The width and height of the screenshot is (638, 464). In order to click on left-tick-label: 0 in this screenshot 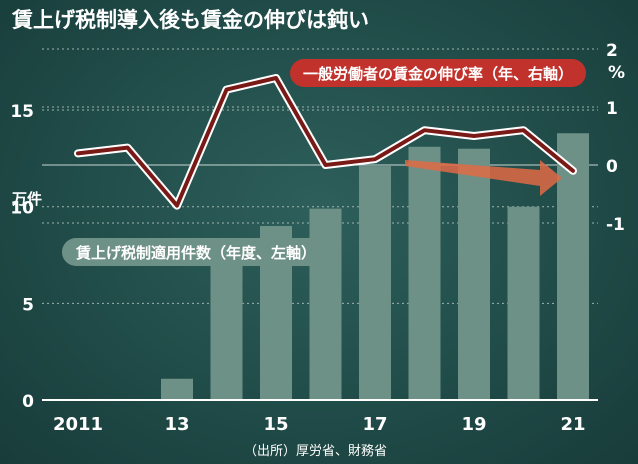, I will do `click(28, 402)`.